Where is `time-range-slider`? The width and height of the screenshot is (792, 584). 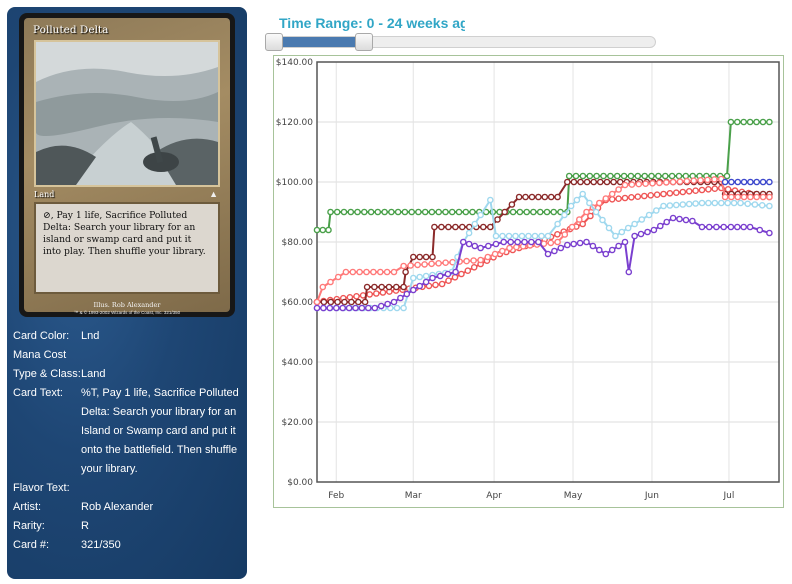
time-range-slider is located at coordinates (460, 42).